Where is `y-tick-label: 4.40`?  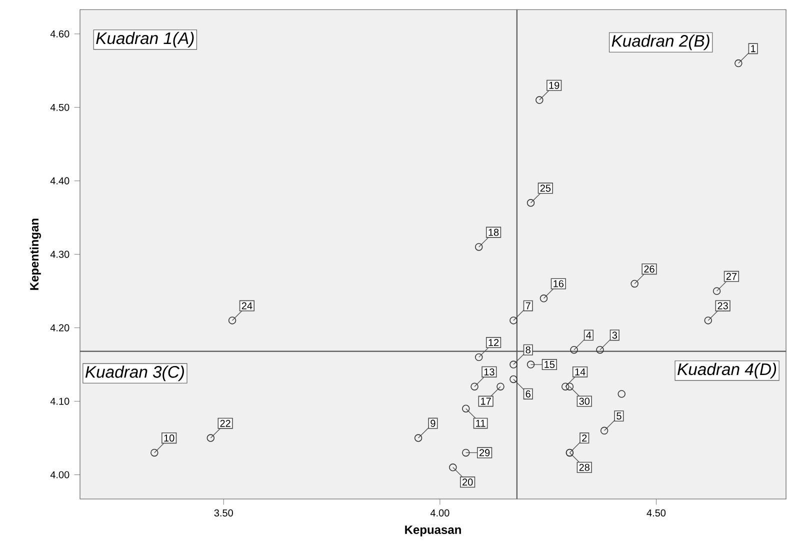 y-tick-label: 4.40 is located at coordinates (60, 180).